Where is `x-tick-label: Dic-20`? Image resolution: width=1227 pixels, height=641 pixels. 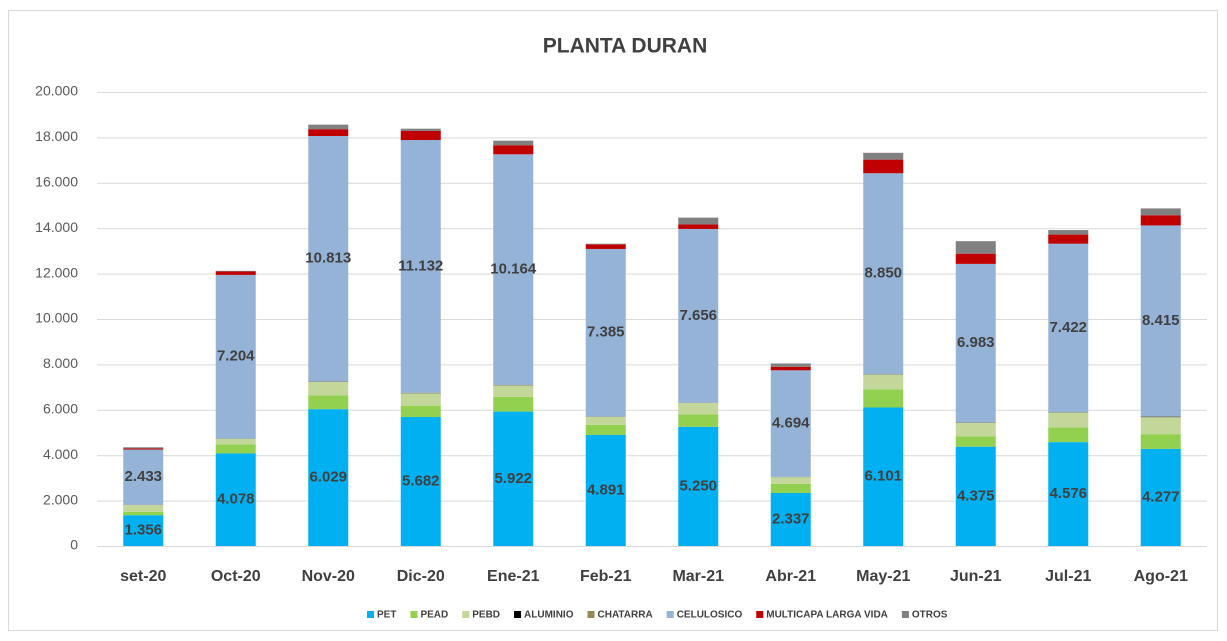 x-tick-label: Dic-20 is located at coordinates (421, 576).